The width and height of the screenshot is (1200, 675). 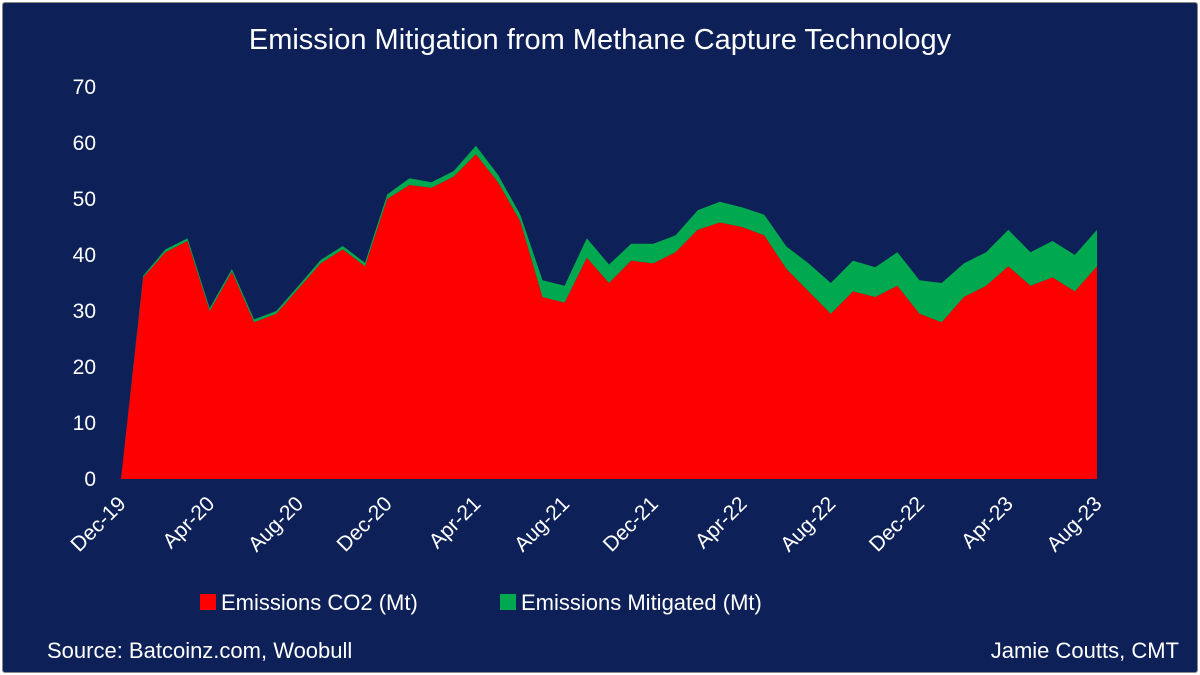 I want to click on x-tick-label-apr-21: Apr-21, so click(x=455, y=522).